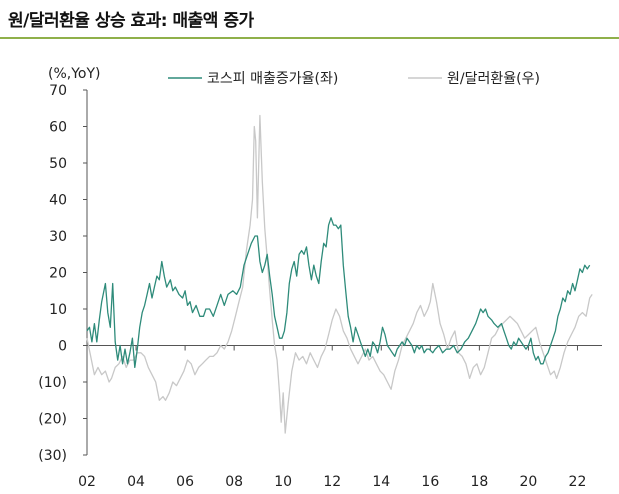 This screenshot has width=619, height=494. Describe the element at coordinates (62, 347) in the screenshot. I see `y-tick-label: 0` at that location.